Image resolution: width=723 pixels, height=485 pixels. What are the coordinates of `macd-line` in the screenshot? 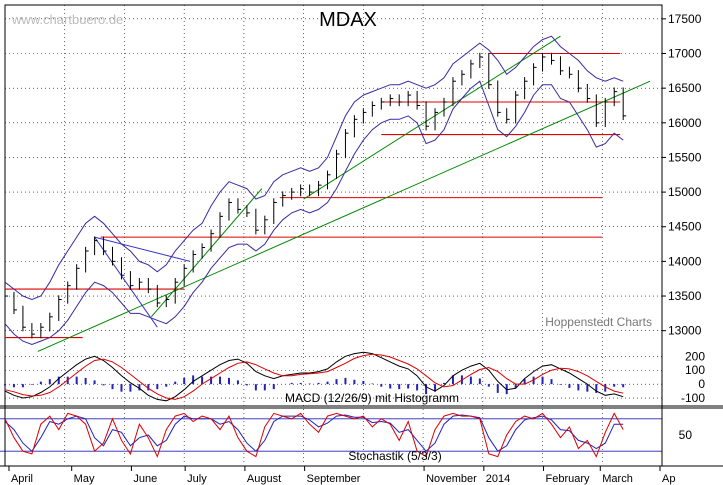 It's located at (314, 376).